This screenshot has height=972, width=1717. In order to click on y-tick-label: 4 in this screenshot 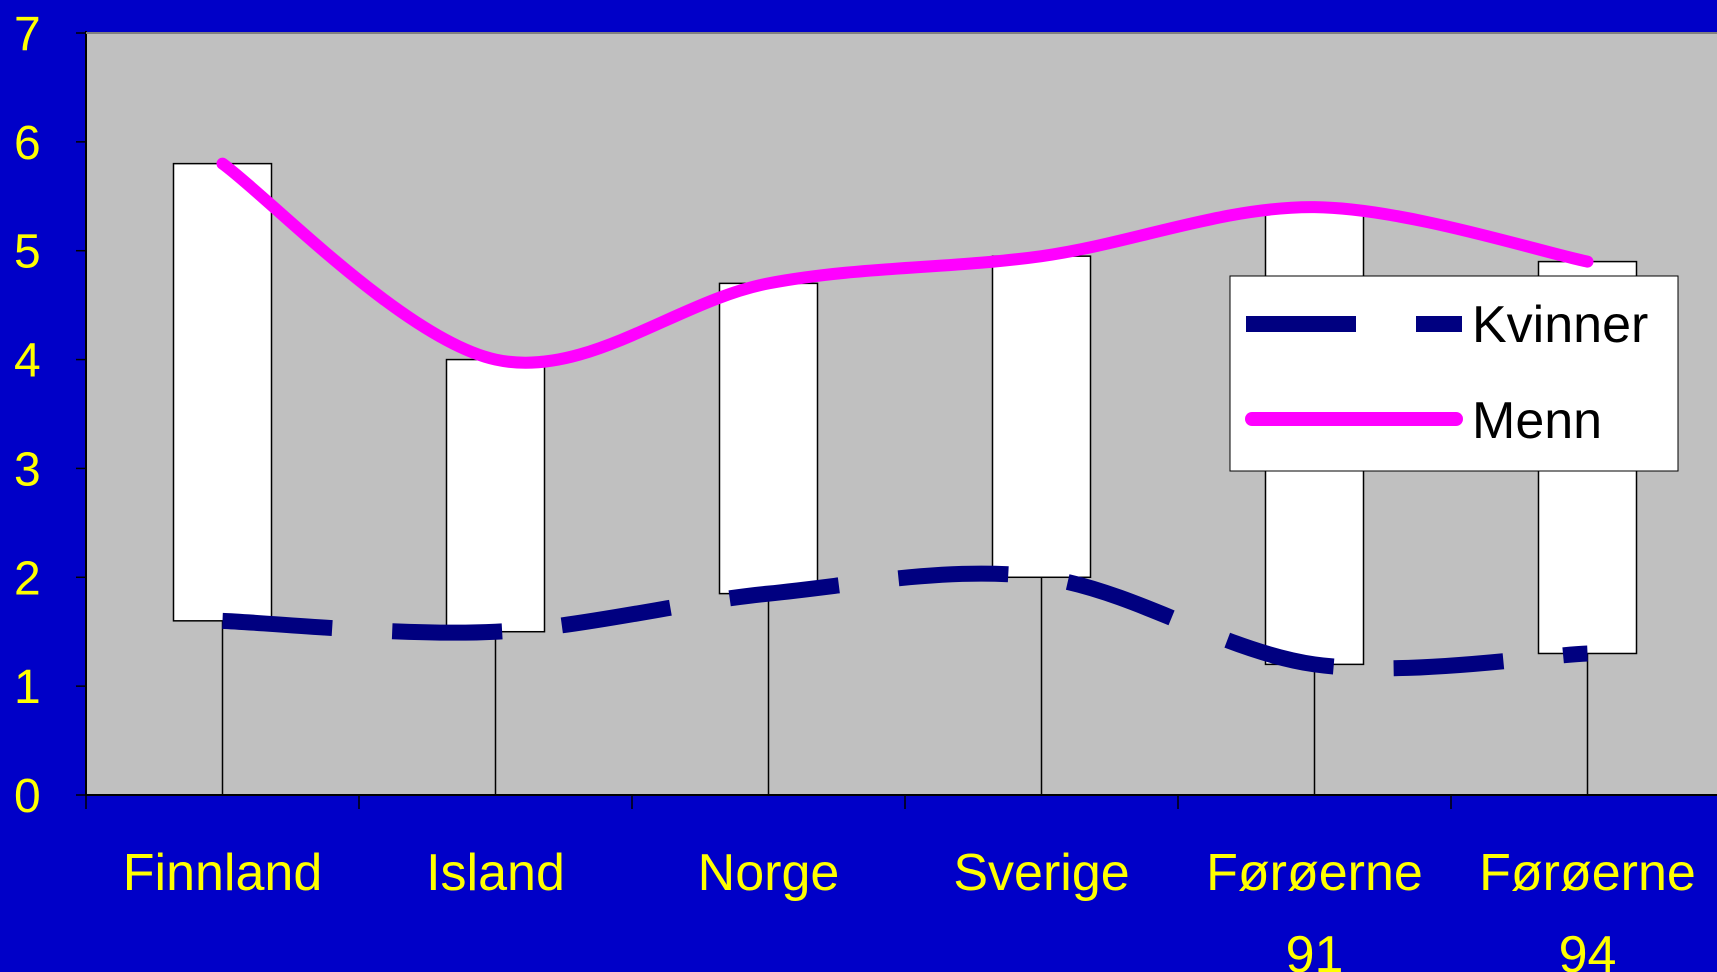, I will do `click(27, 361)`.